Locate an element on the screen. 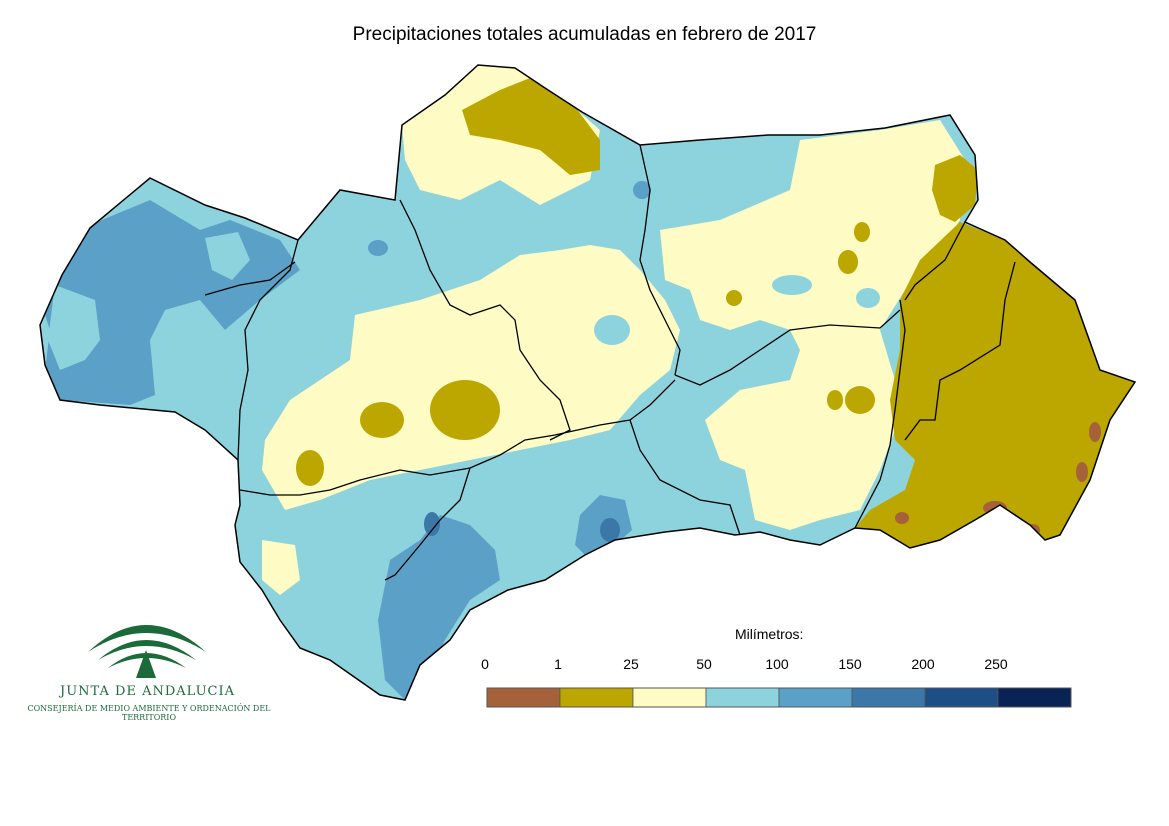  legend-tick-label: 50 is located at coordinates (704, 664).